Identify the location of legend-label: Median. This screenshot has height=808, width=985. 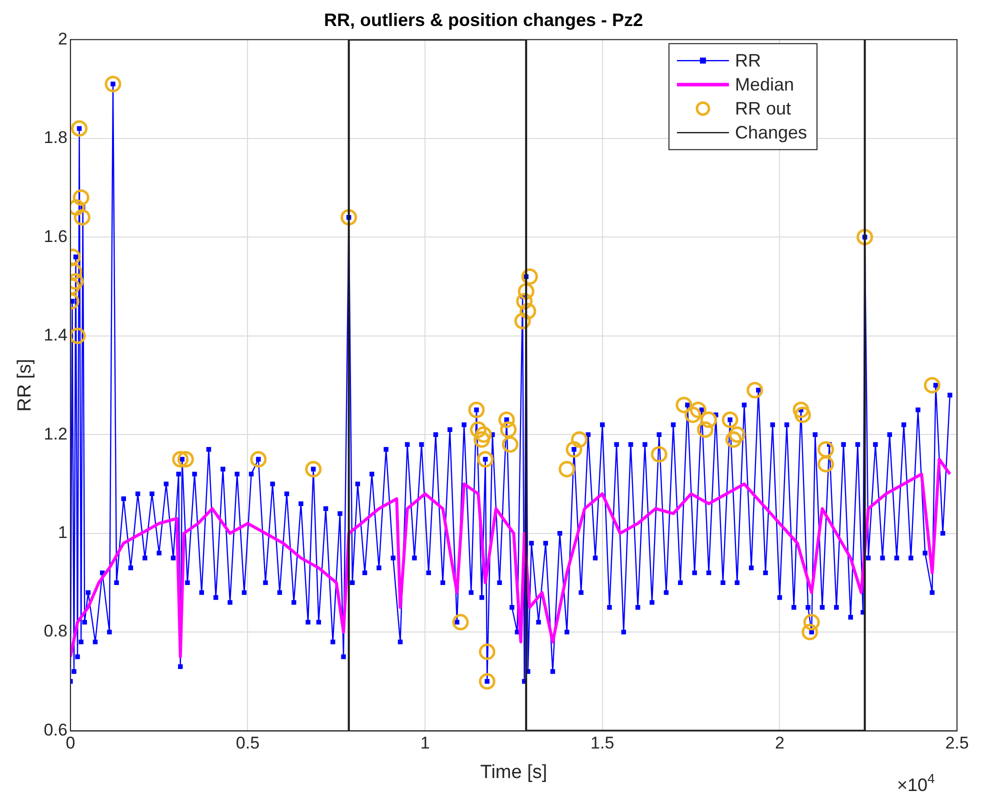
(764, 84).